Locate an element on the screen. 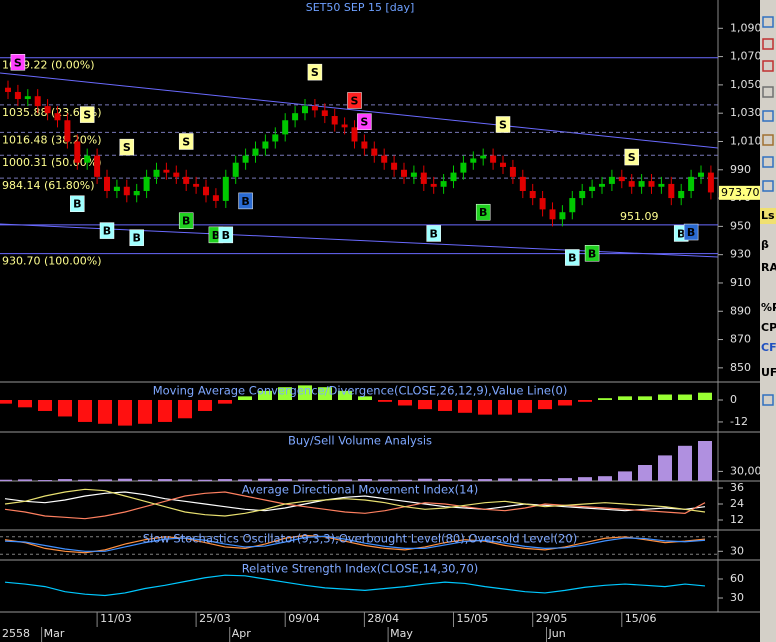 This screenshot has width=776, height=642. toolbar-button: Ls is located at coordinates (768, 215).